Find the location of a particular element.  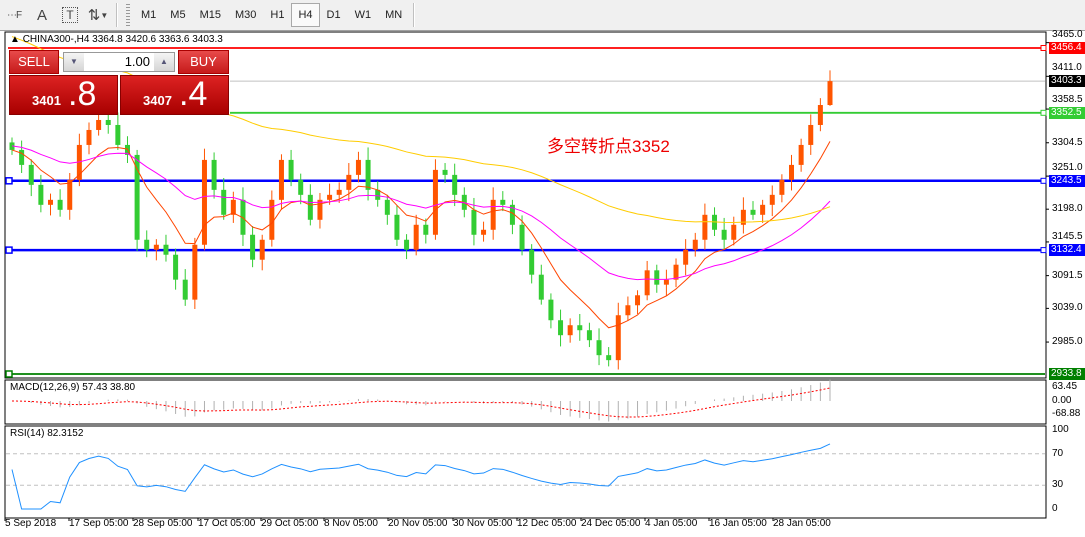

arrows-icon: ⇅ ▼ is located at coordinates (98, 15).